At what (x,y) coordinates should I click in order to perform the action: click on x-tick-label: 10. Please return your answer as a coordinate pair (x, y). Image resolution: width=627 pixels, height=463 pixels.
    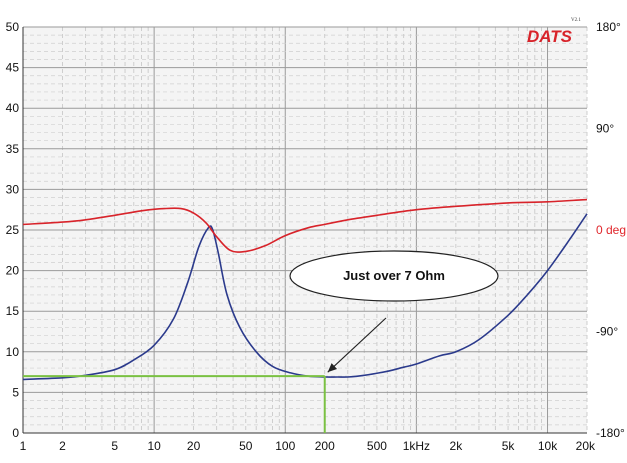
    Looking at the image, I should click on (154, 446).